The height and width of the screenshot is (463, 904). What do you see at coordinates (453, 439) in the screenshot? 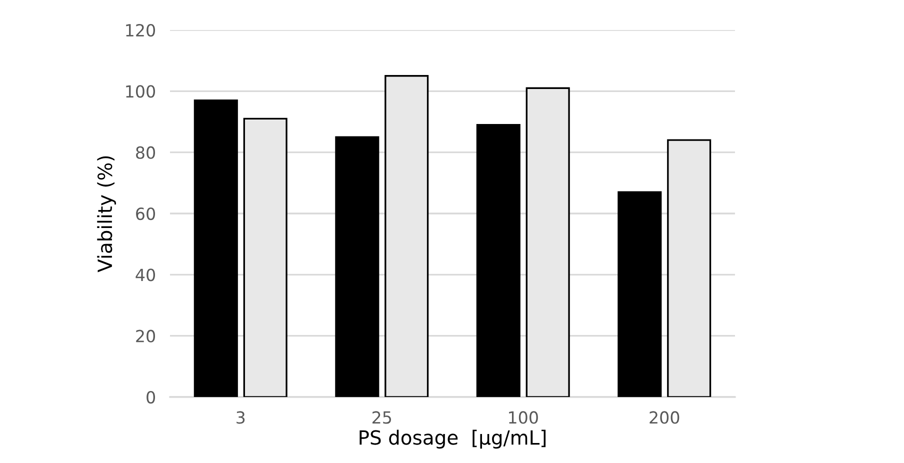
I see `x-axis-title: PS dosage [µg/mL]` at bounding box center [453, 439].